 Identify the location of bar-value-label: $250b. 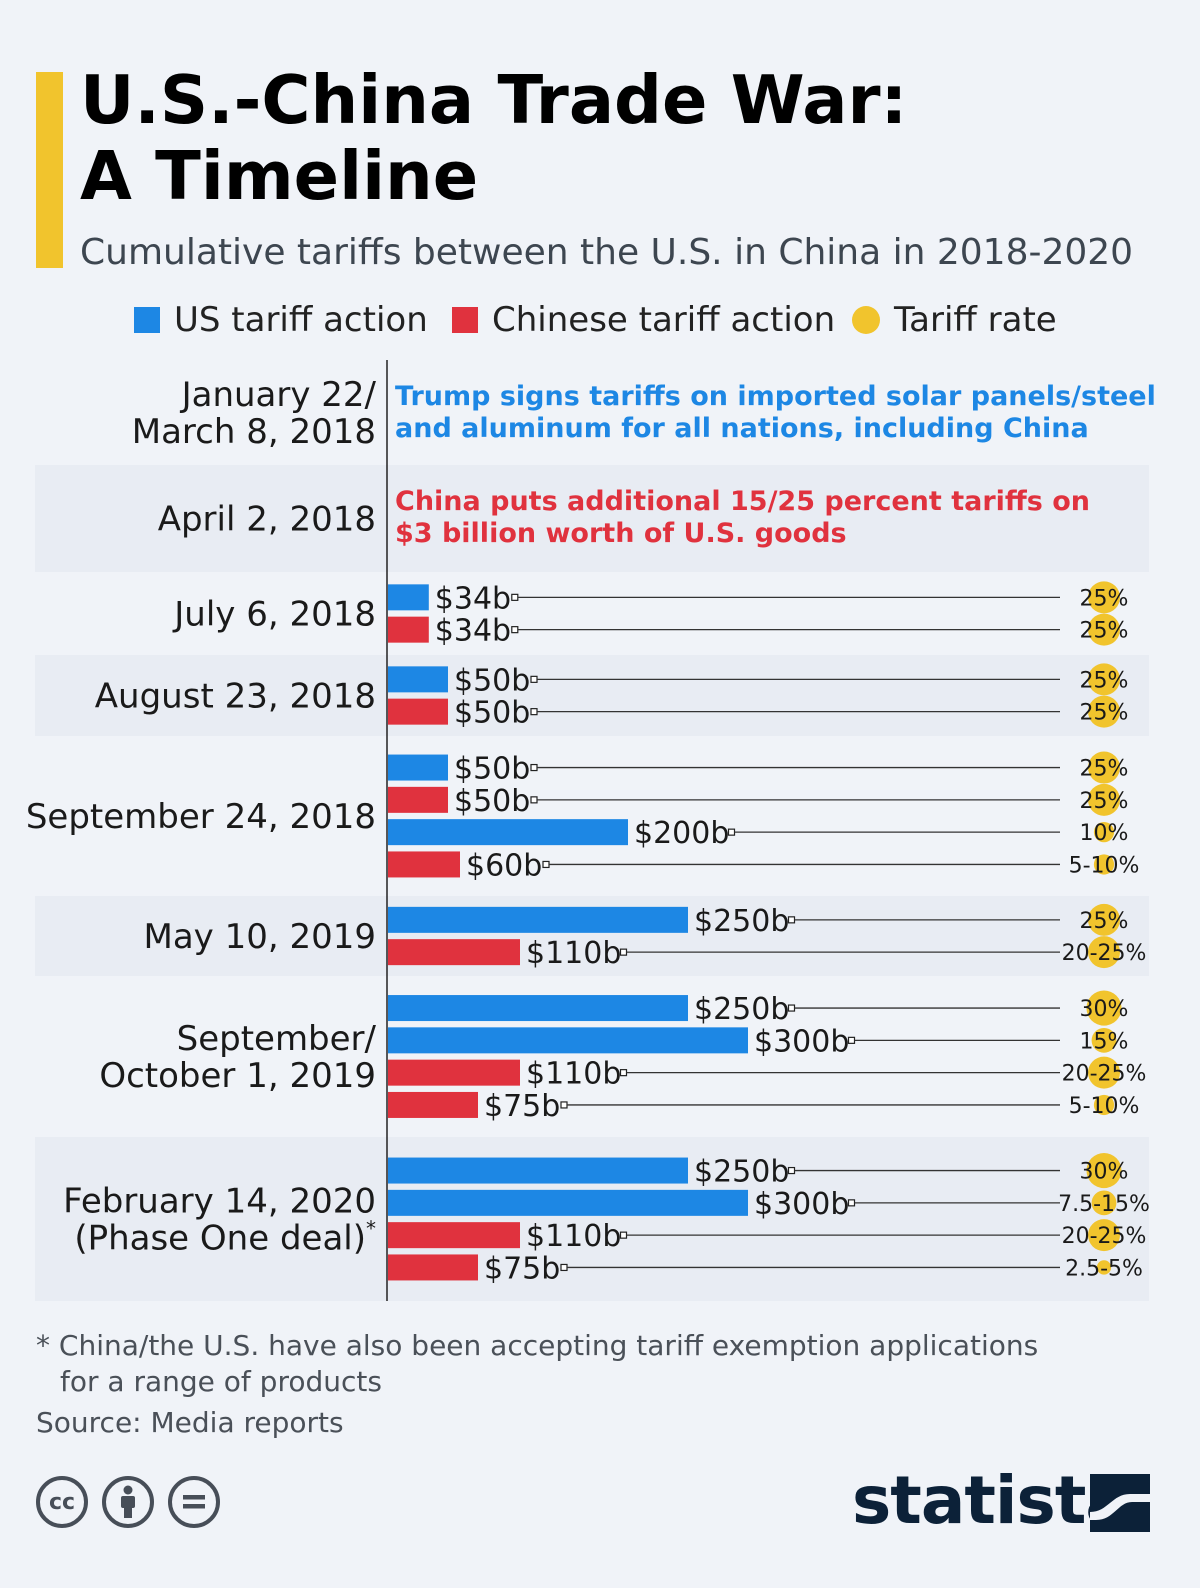
(741, 921).